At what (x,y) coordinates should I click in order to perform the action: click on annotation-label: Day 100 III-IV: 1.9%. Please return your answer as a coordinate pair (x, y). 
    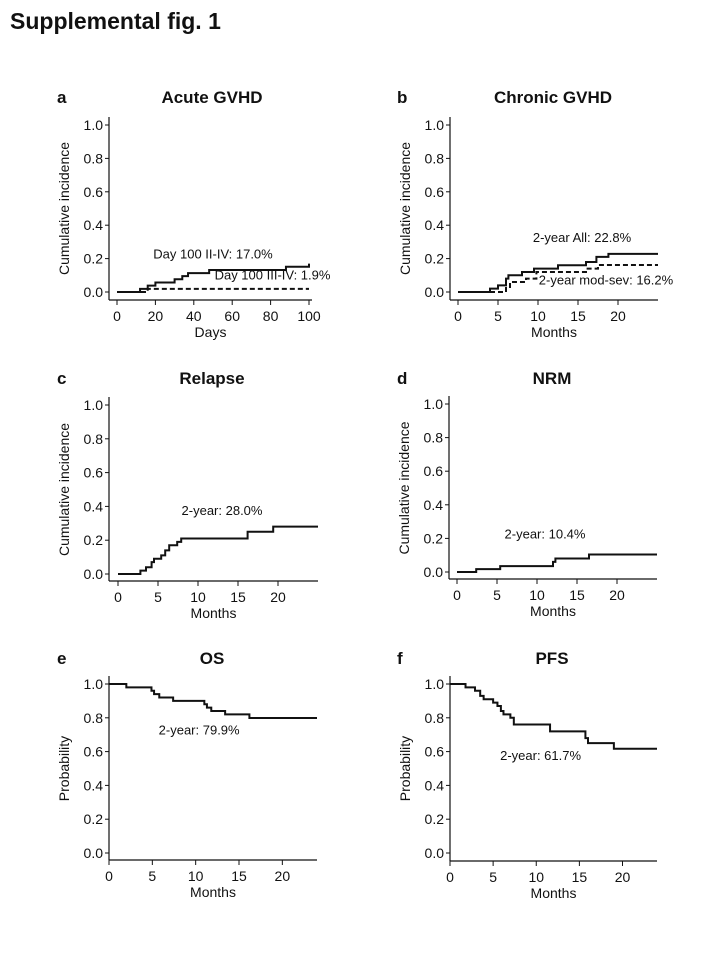
    Looking at the image, I should click on (273, 274).